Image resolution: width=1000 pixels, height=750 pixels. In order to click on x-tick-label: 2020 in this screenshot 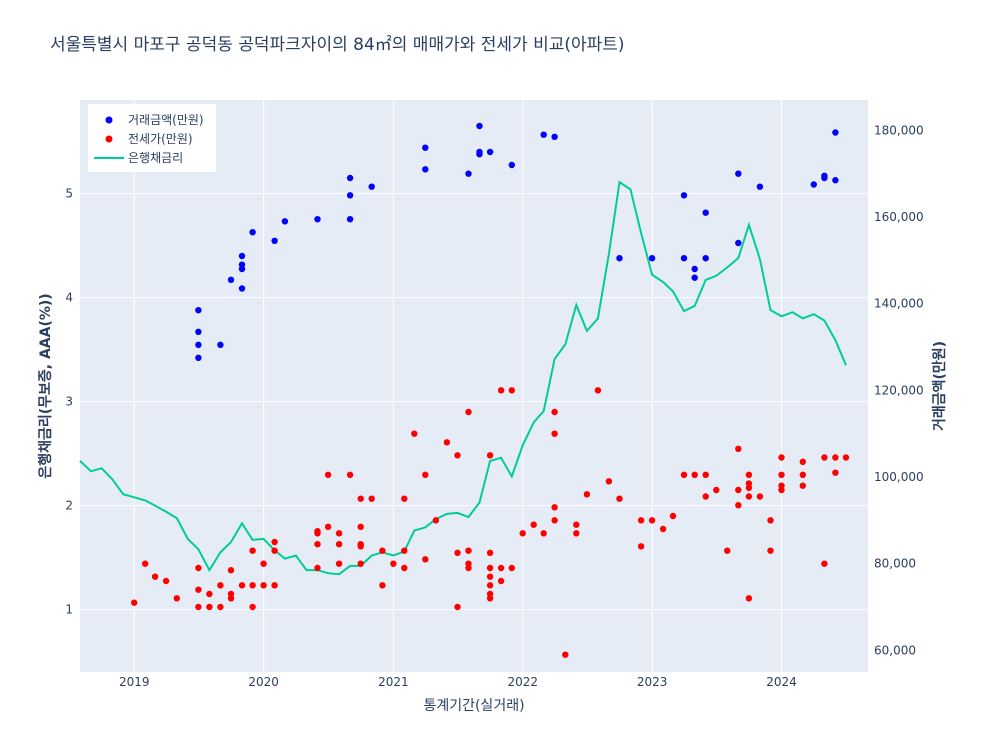, I will do `click(263, 682)`.